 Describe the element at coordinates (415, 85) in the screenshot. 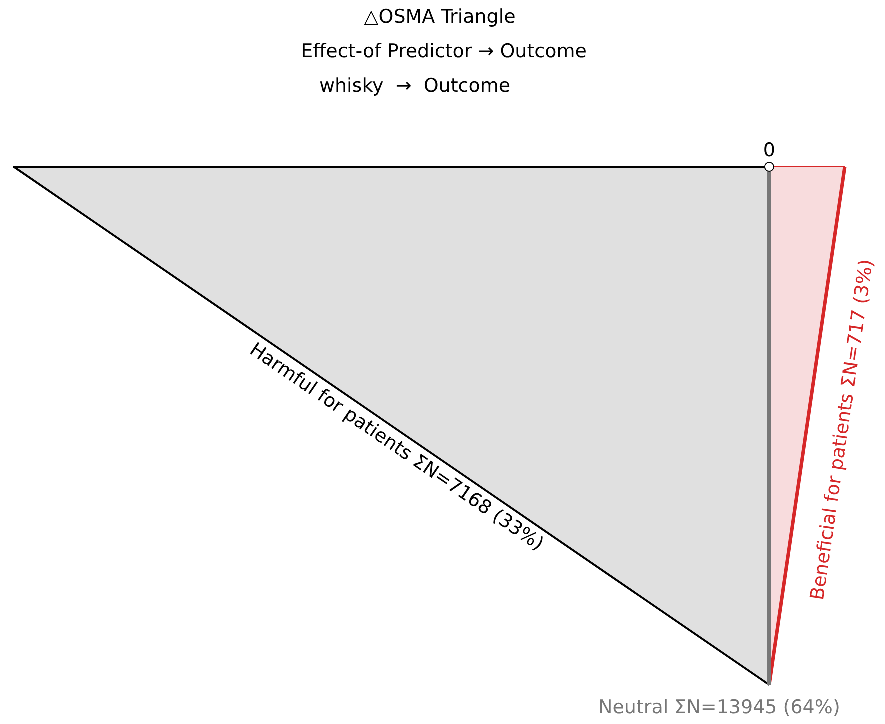

I see `text: whisky → Outcome` at that location.